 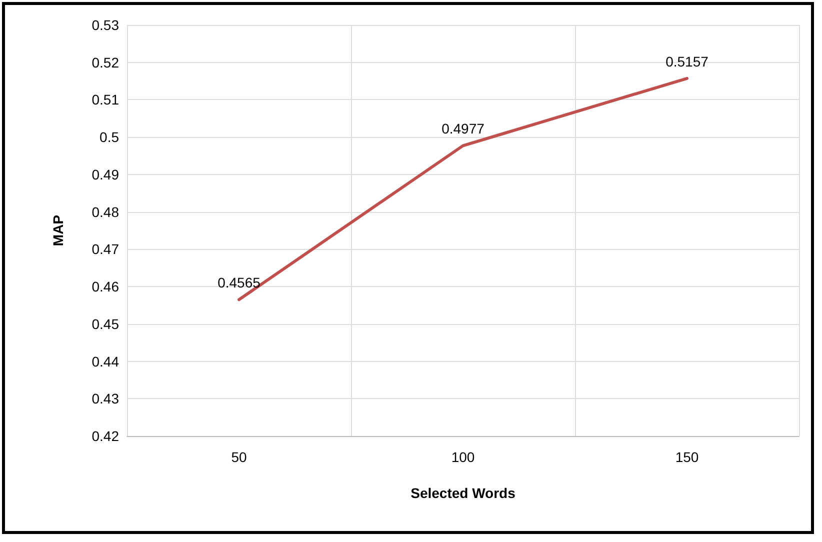 What do you see at coordinates (106, 436) in the screenshot?
I see `y-tick-label: 0.42` at bounding box center [106, 436].